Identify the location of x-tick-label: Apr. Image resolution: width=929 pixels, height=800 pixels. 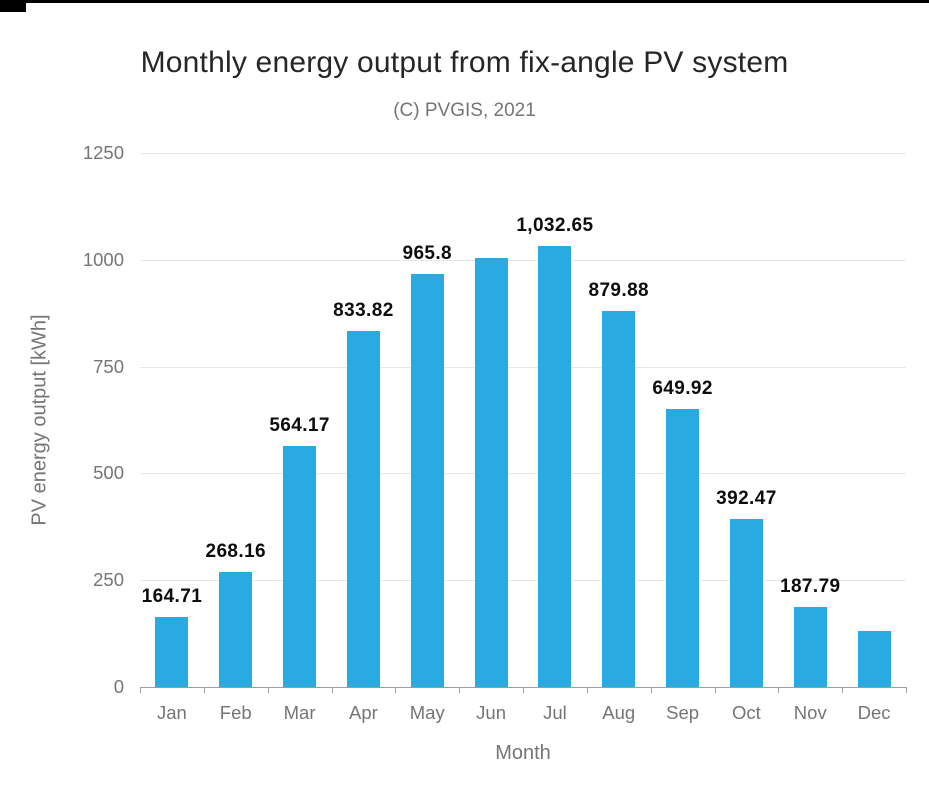
(363, 712).